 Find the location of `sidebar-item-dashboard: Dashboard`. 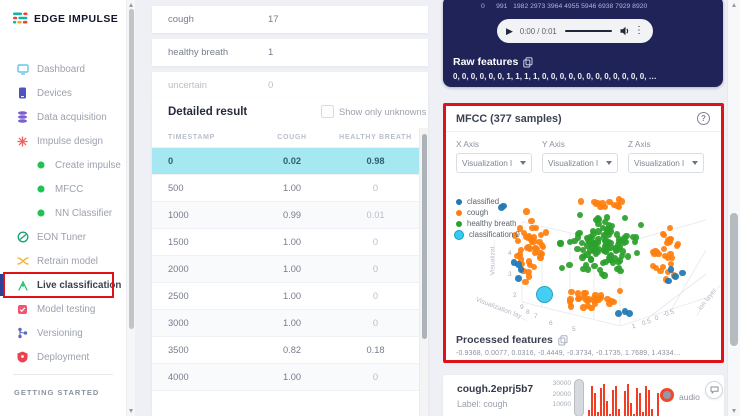

sidebar-item-dashboard: Dashboard is located at coordinates (63, 69).